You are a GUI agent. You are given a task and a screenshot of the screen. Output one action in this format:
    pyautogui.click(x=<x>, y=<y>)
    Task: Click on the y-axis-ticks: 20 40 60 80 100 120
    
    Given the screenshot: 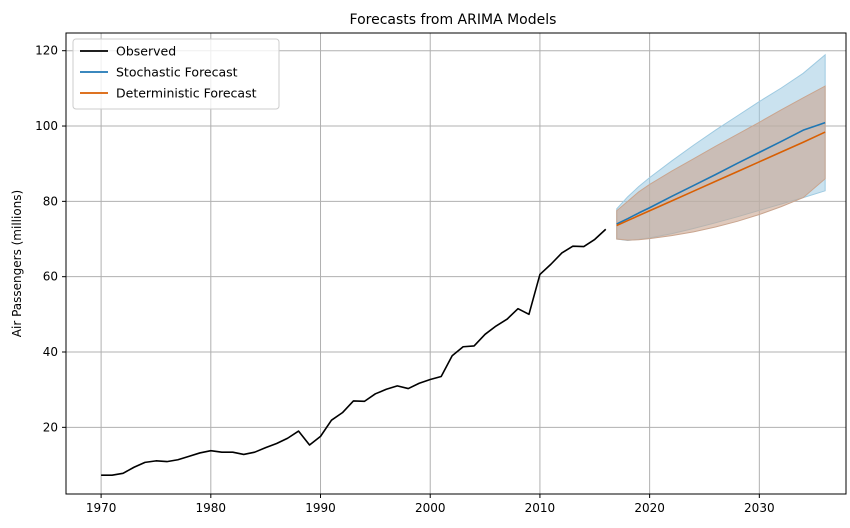 What is the action you would take?
    pyautogui.click(x=50, y=239)
    